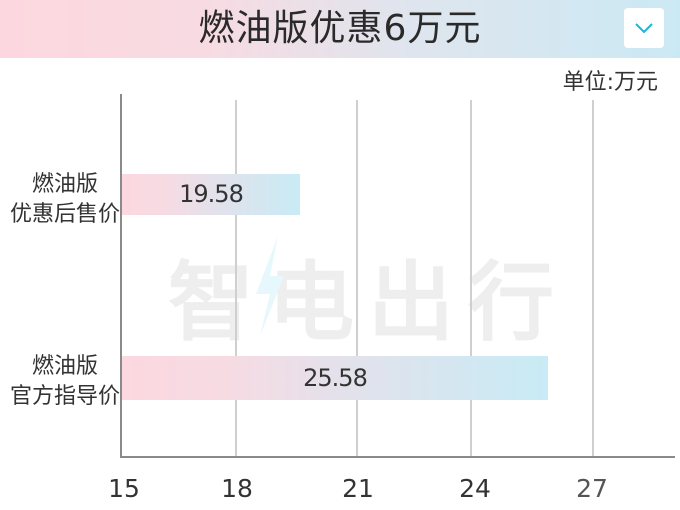 The image size is (680, 510). What do you see at coordinates (121, 276) in the screenshot?
I see `y-axis` at bounding box center [121, 276].